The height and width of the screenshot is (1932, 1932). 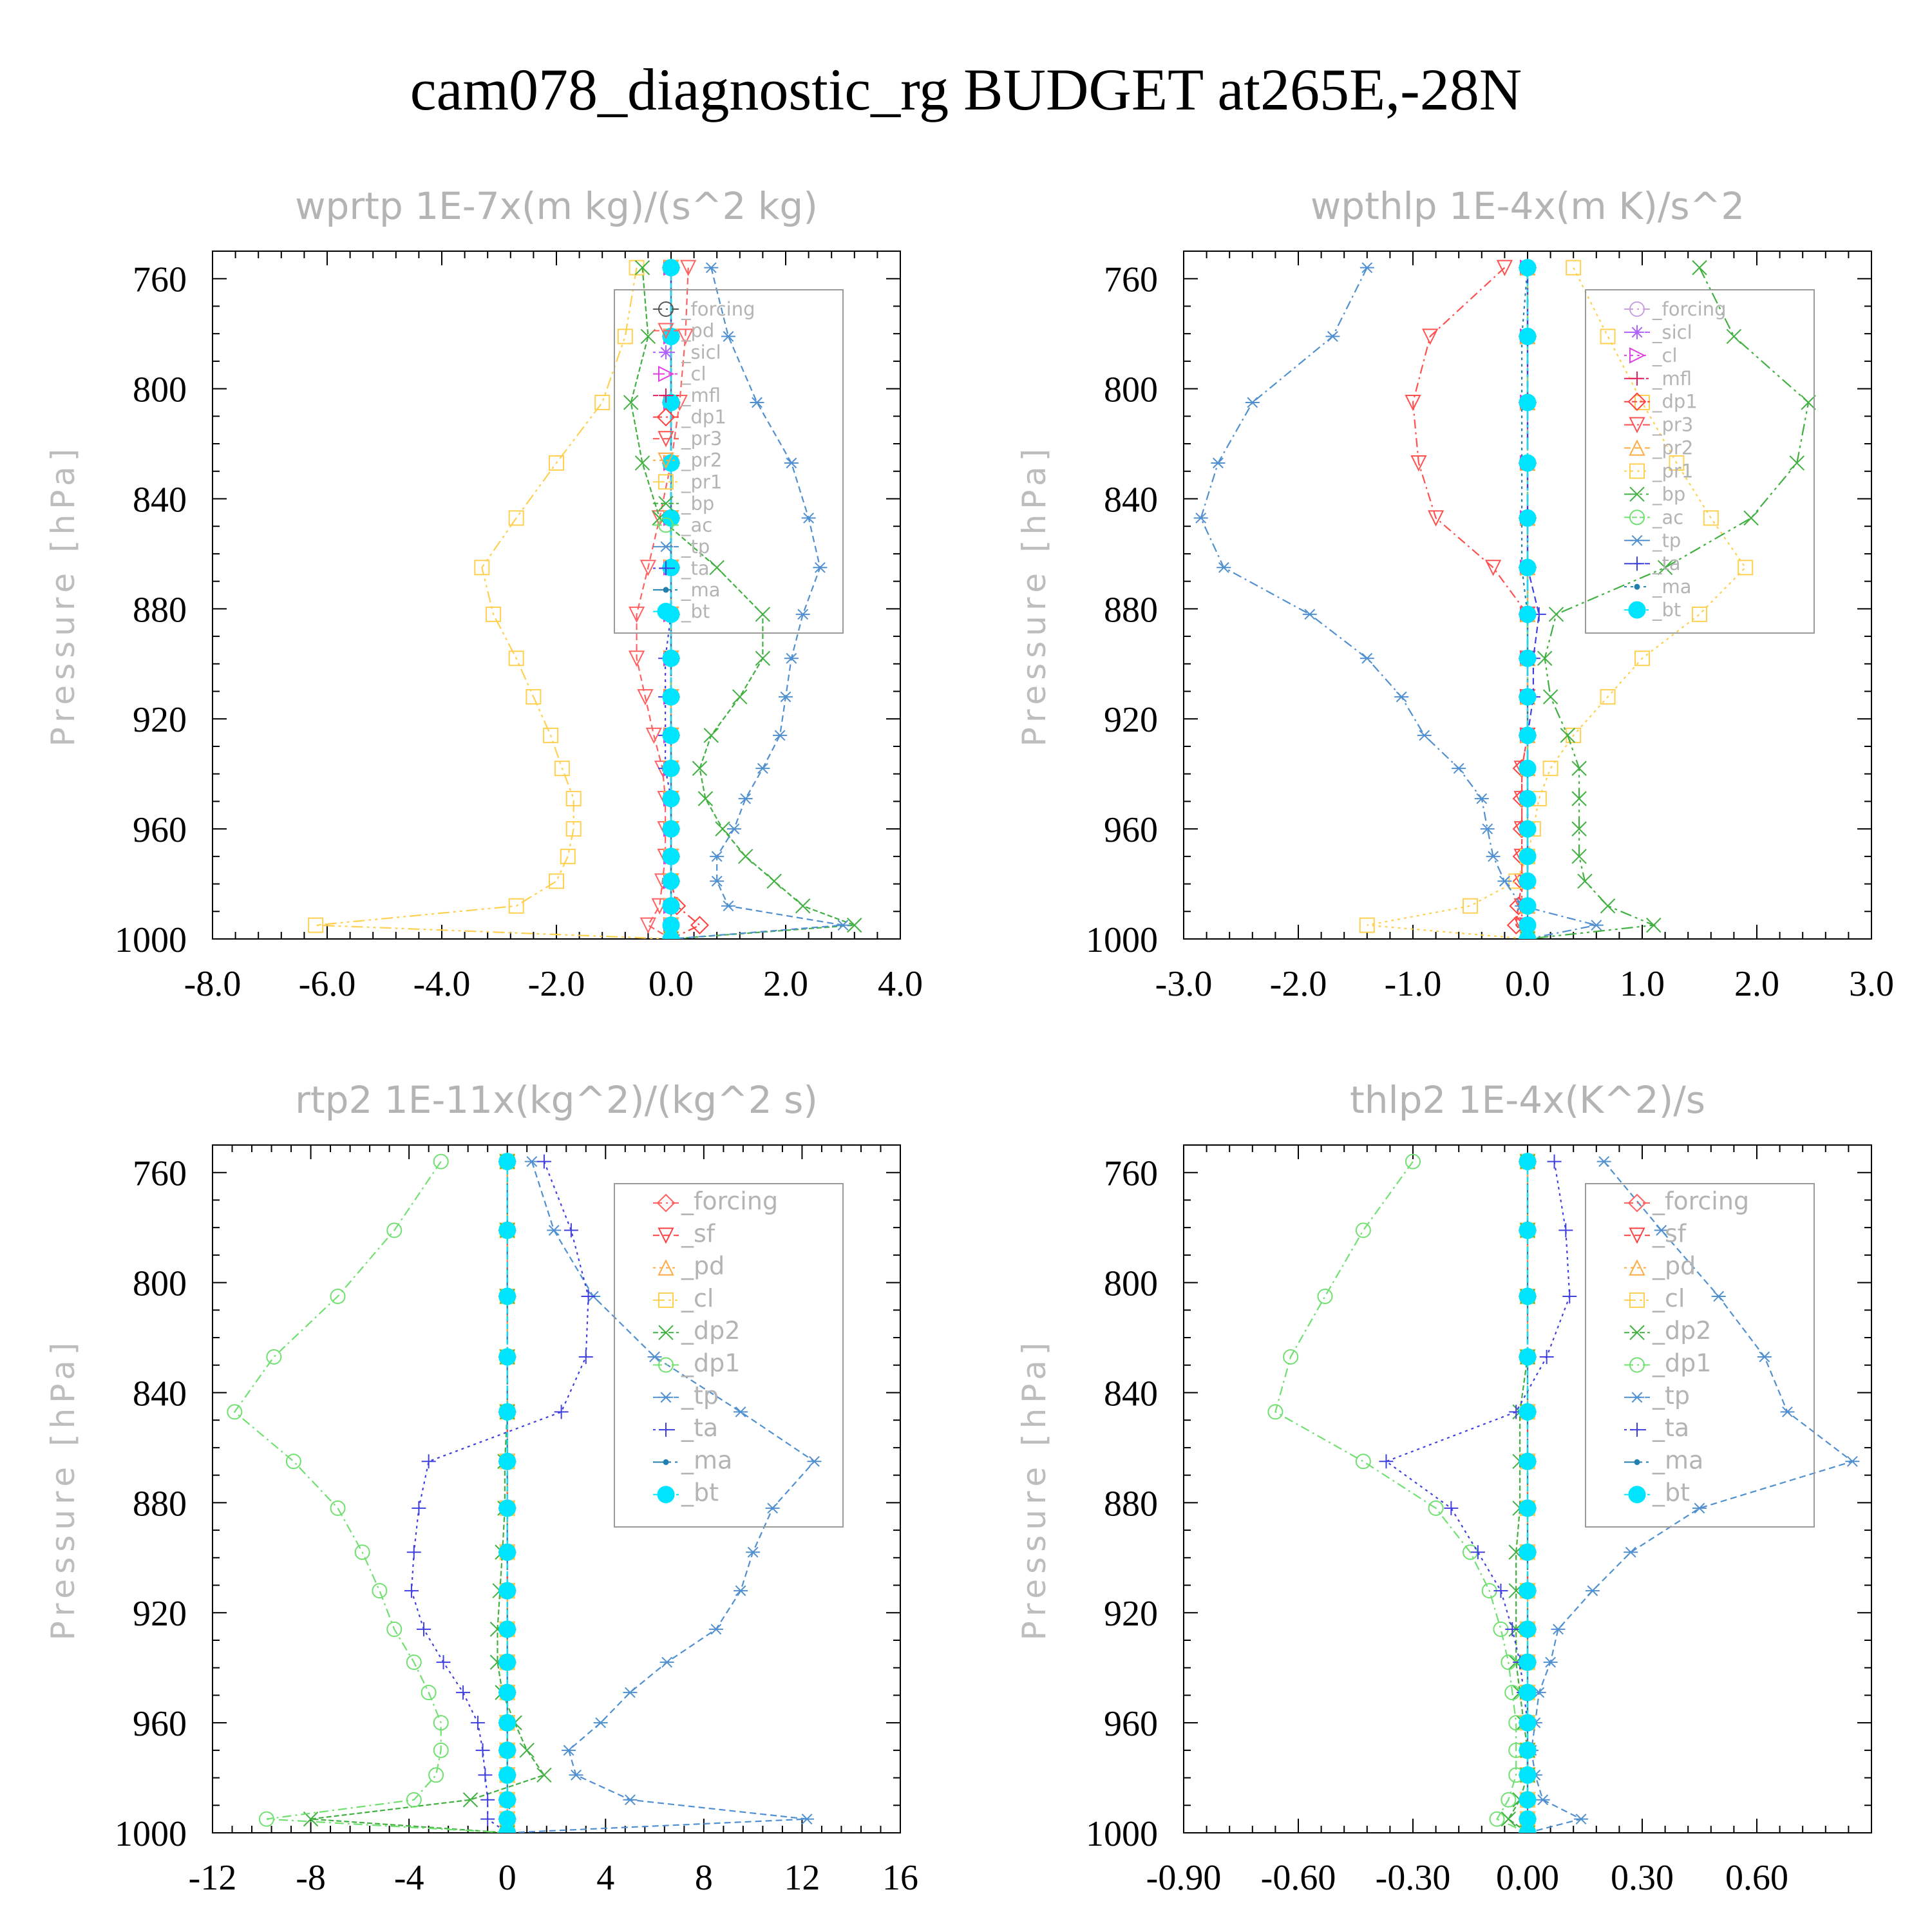 What do you see at coordinates (1655, 1233) in the screenshot?
I see `legend-item: _sf` at bounding box center [1655, 1233].